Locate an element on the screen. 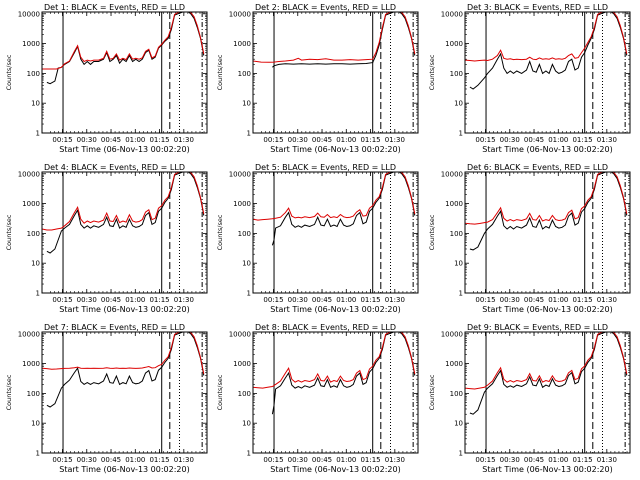 This screenshot has width=640, height=480. panel-title: Det 5: BLACK = Events, RED = LLD is located at coordinates (325, 167).